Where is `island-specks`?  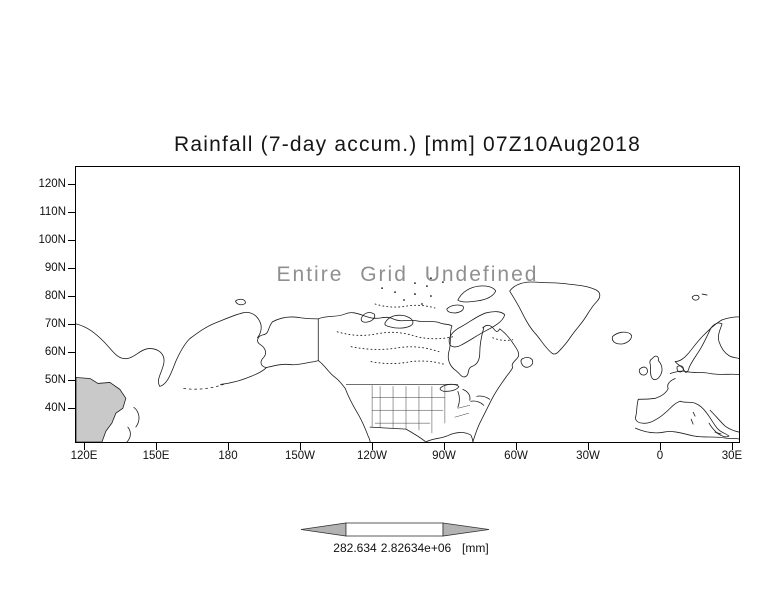
island-specks is located at coordinates (412, 291).